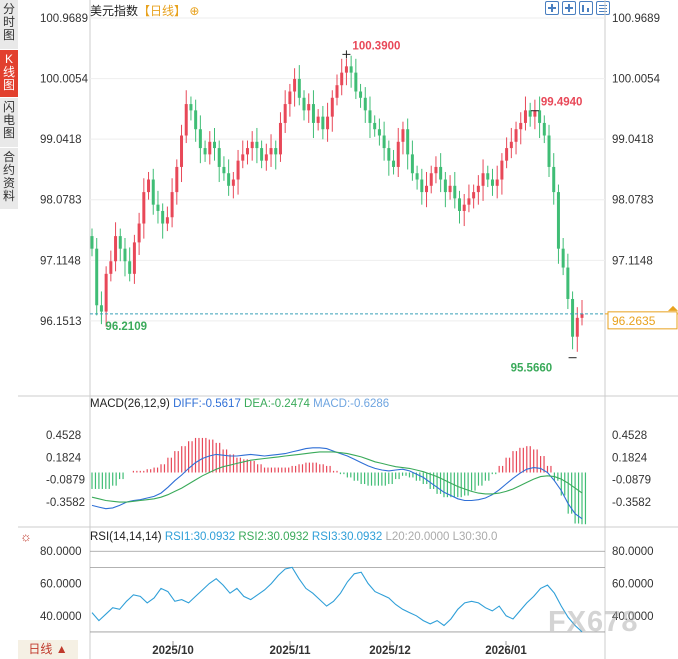 This screenshot has height=659, width=678. Describe the element at coordinates (64, 458) in the screenshot. I see `macd-ytick-left: 0.1824` at that location.